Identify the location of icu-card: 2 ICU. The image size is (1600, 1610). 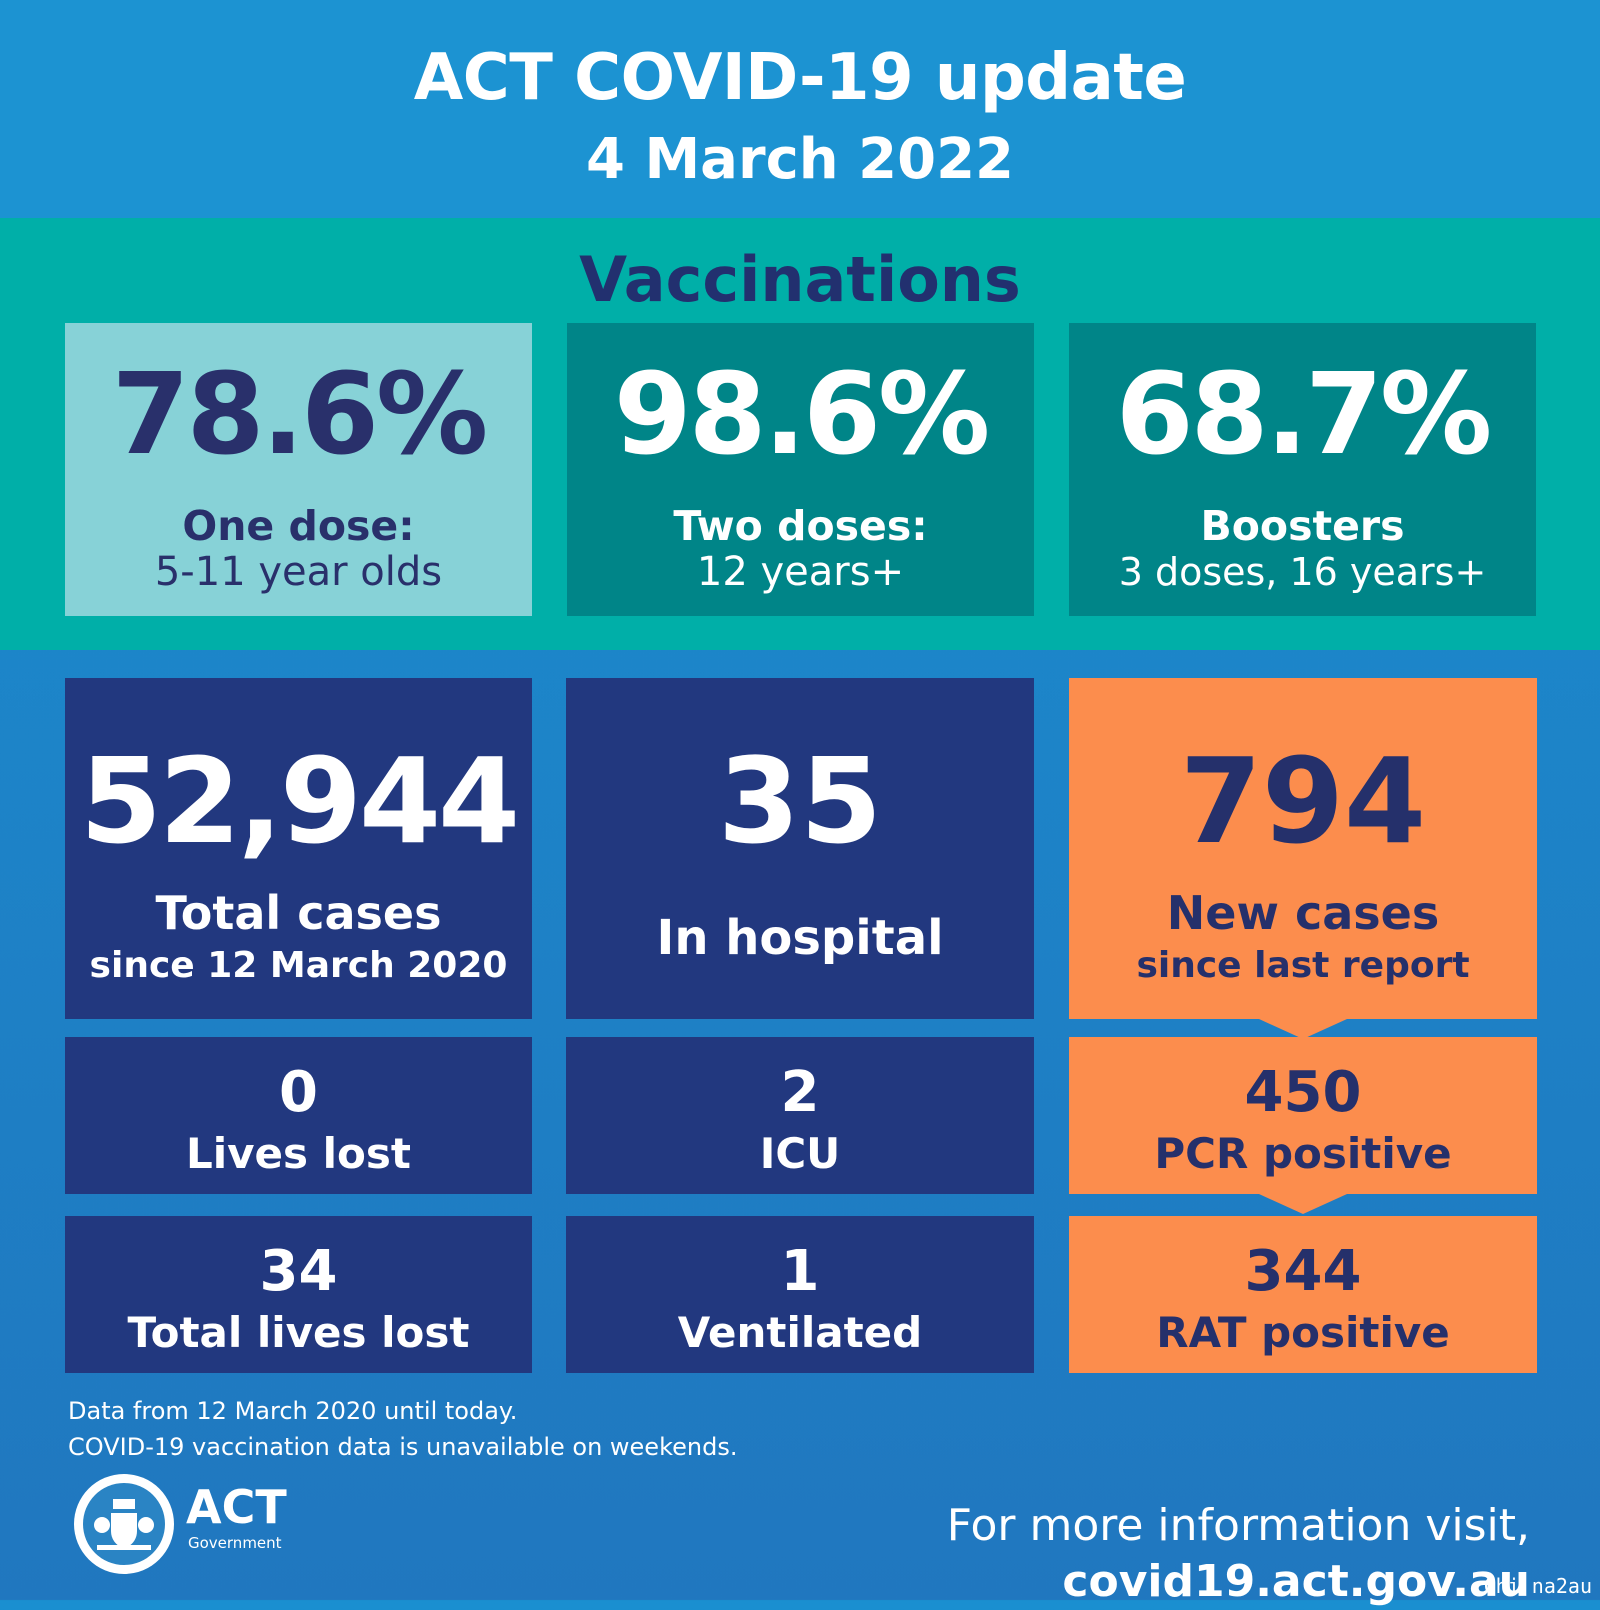
(800, 1115).